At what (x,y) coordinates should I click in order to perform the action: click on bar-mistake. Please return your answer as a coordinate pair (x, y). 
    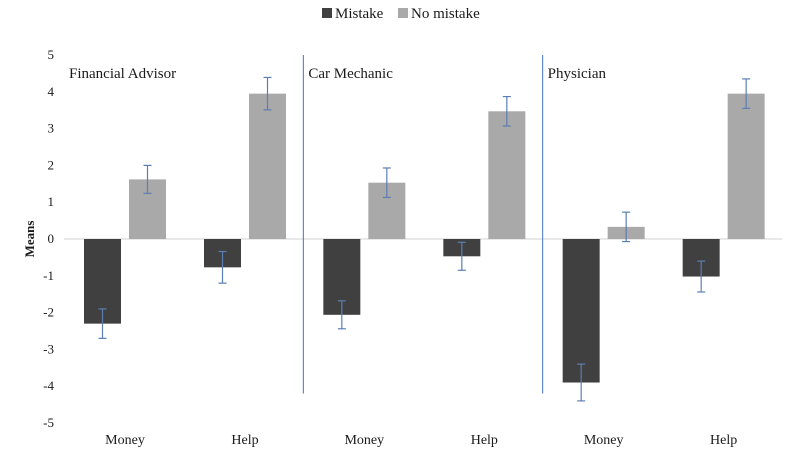
    Looking at the image, I should click on (581, 311).